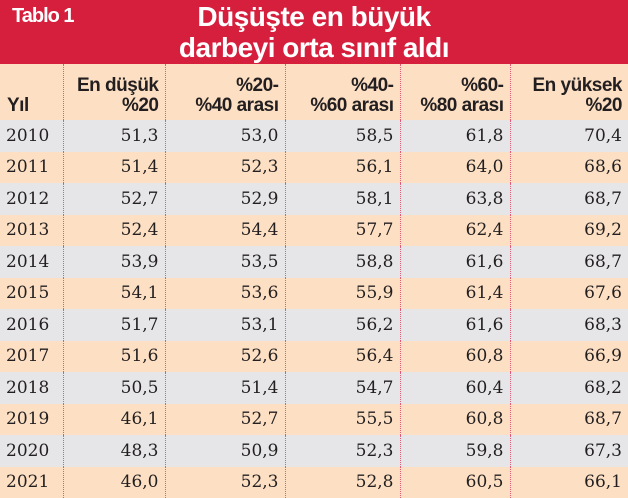  I want to click on cell-highest-20: 68,6, so click(569, 168).